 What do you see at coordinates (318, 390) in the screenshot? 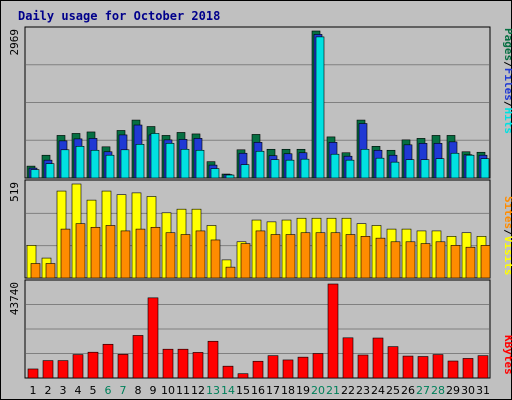
I see `day-label-20: 20` at bounding box center [318, 390].